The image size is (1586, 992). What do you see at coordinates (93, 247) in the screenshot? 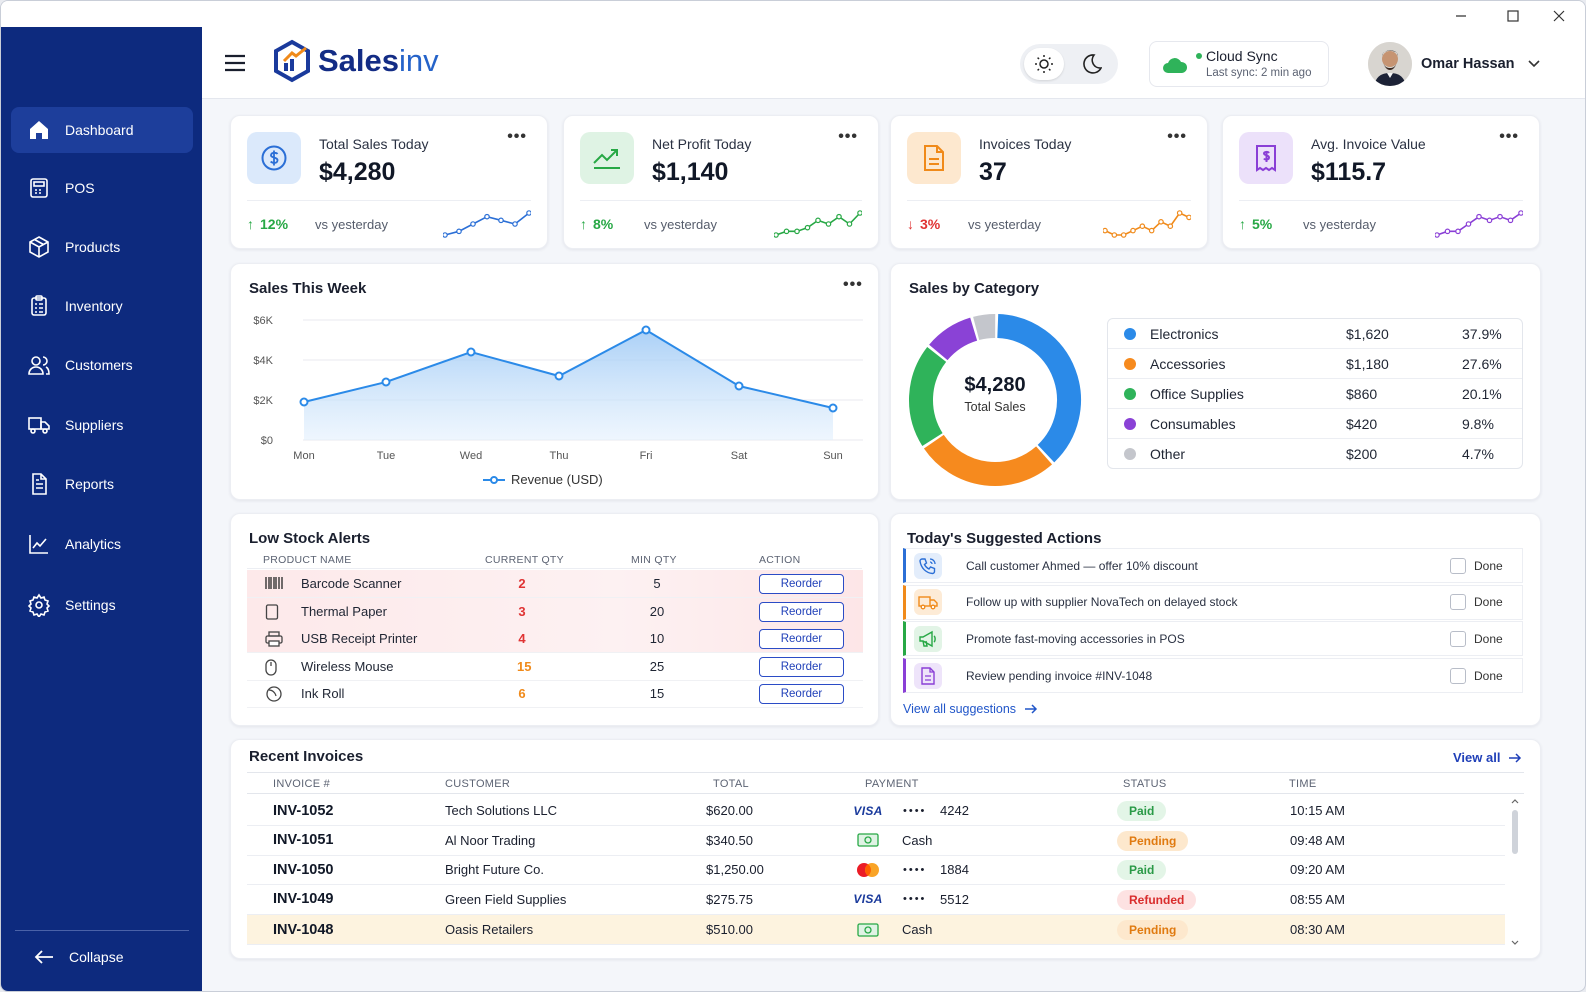
I see `sidebar-item-label: Products` at bounding box center [93, 247].